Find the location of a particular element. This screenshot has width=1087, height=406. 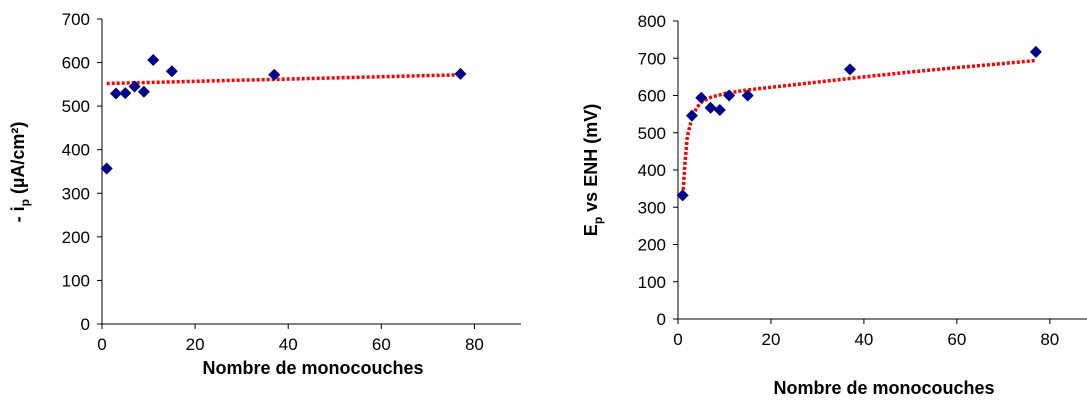

y-tick-label: 800 is located at coordinates (652, 21).